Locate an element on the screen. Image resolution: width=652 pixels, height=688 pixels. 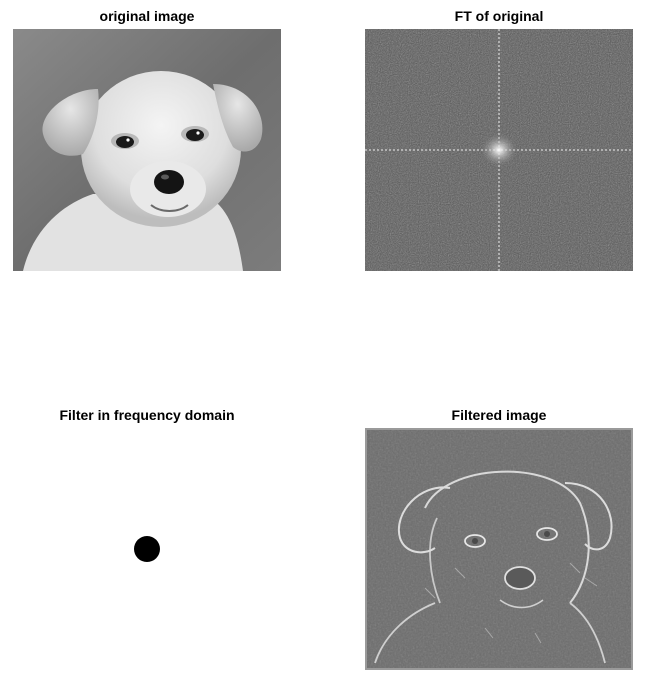
frequency-filter-image is located at coordinates (147, 549).